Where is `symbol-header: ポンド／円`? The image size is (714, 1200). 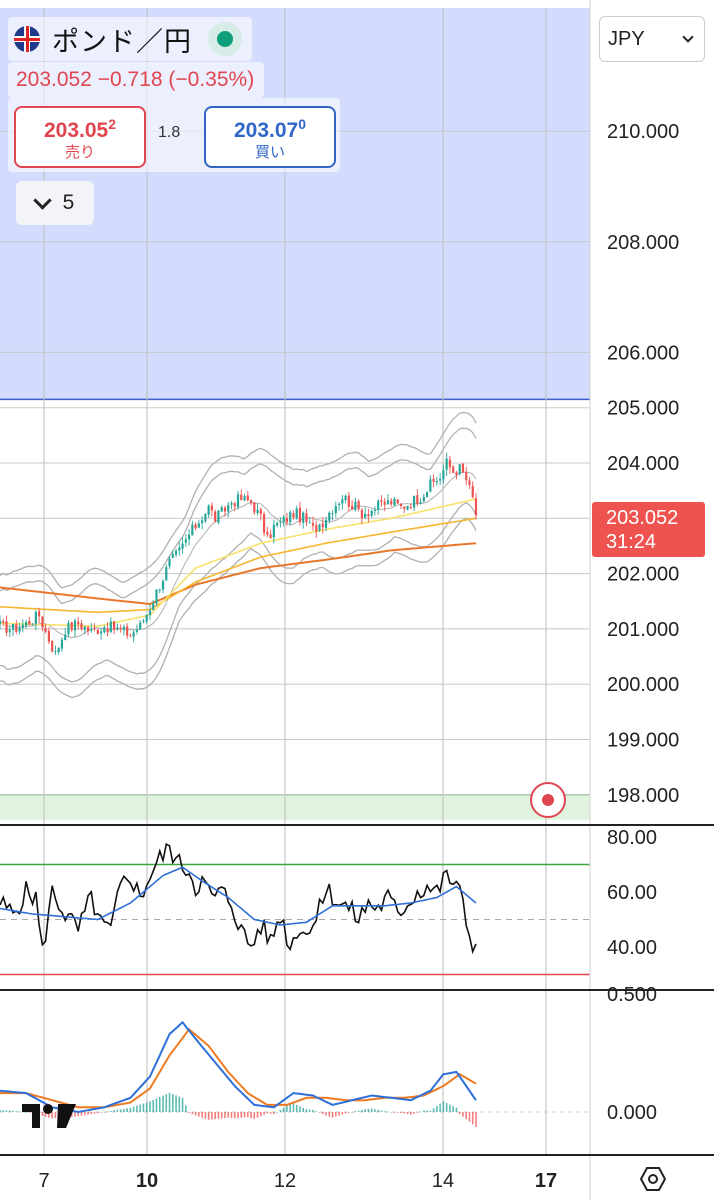 symbol-header: ポンド／円 is located at coordinates (130, 39).